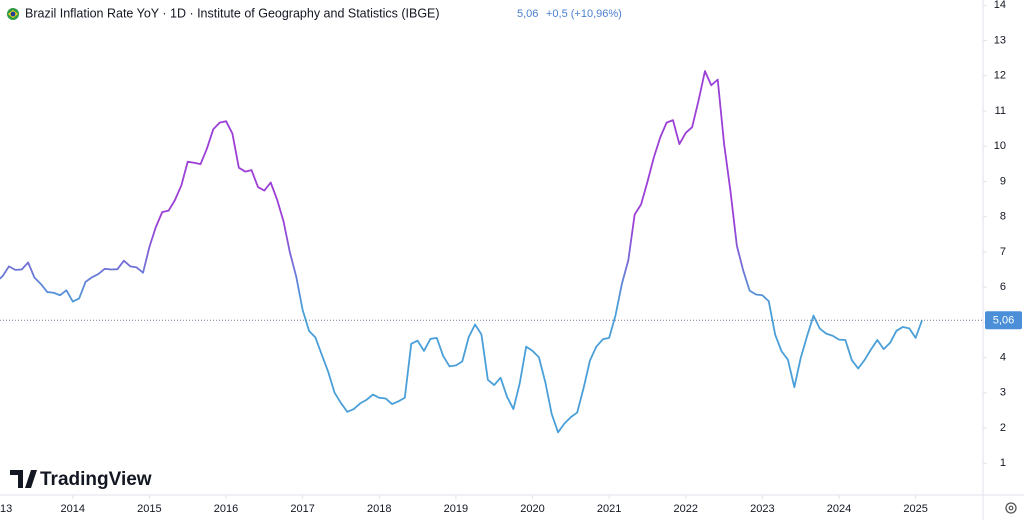 This screenshot has height=520, width=1024. What do you see at coordinates (96, 479) in the screenshot?
I see `brand-name: TradingView` at bounding box center [96, 479].